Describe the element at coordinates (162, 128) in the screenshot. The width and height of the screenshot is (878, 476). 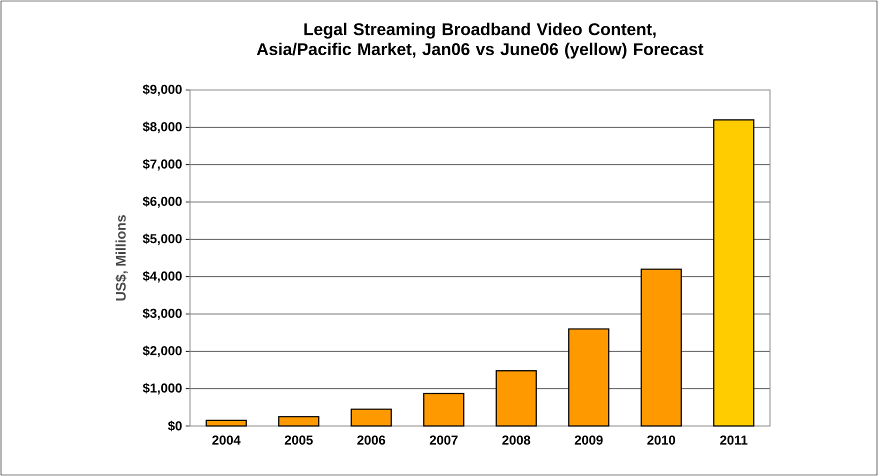
I see `y-tick-label: $8,000` at that location.